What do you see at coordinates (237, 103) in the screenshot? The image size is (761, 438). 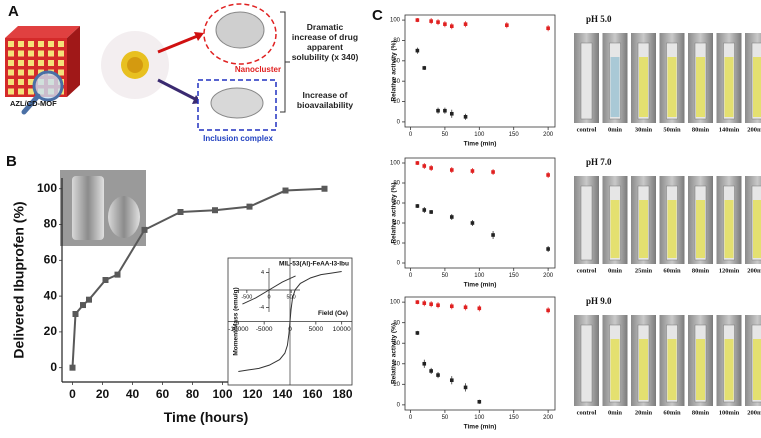 I see `inclusion-blob` at bounding box center [237, 103].